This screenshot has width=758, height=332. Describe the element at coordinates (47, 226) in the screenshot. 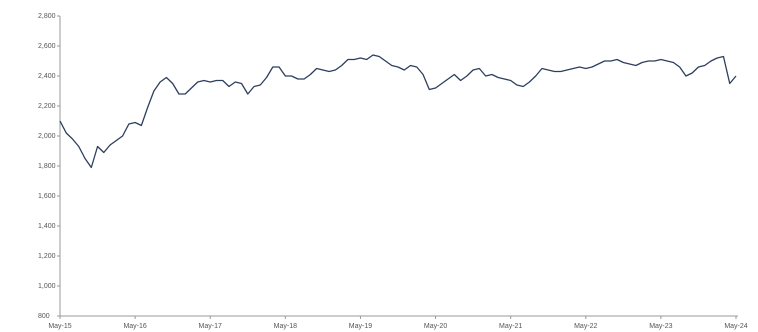

I see `y-tick-label: 1,400` at that location.